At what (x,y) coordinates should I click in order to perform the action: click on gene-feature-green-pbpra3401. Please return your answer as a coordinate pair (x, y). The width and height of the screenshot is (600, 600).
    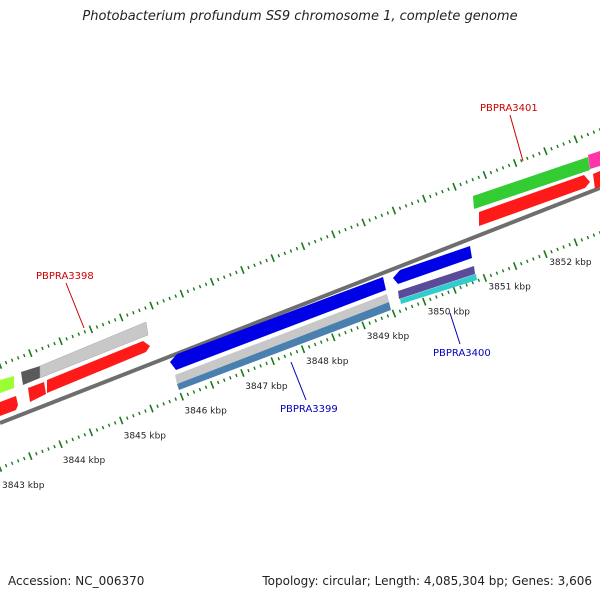
    Looking at the image, I should click on (531, 183).